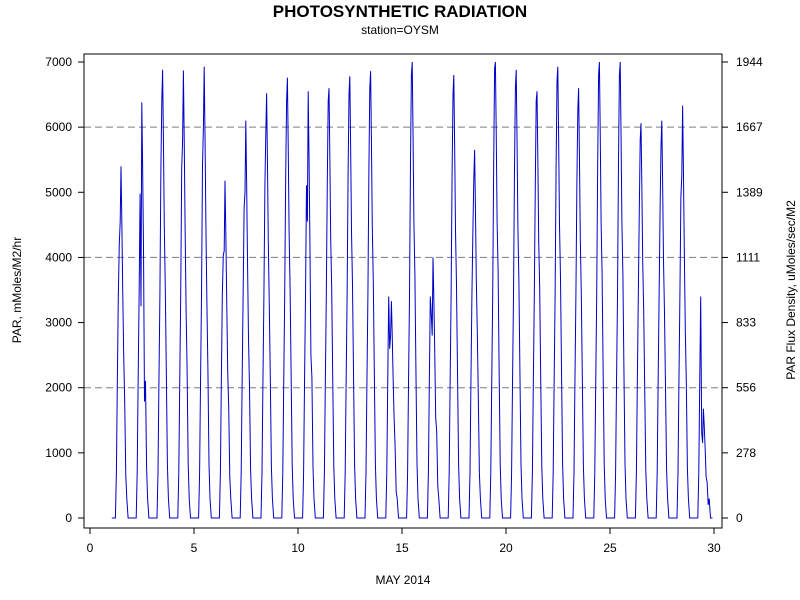 The height and width of the screenshot is (600, 800). What do you see at coordinates (742, 290) in the screenshot?
I see `y-axis-right: 0 278 556 833 1111 1389 1667 1944` at bounding box center [742, 290].